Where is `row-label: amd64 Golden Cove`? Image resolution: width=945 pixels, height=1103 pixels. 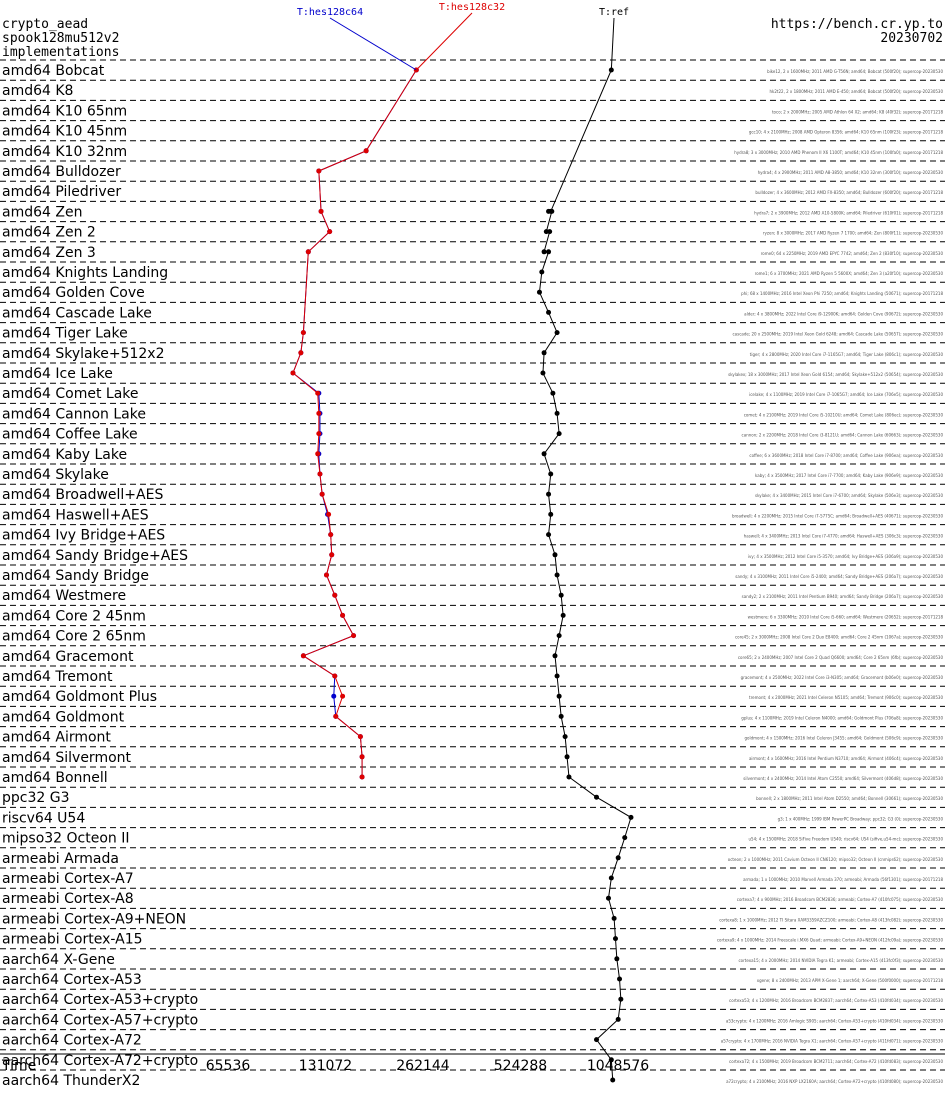
row-label: amd64 Golden Cove is located at coordinates (73, 293).